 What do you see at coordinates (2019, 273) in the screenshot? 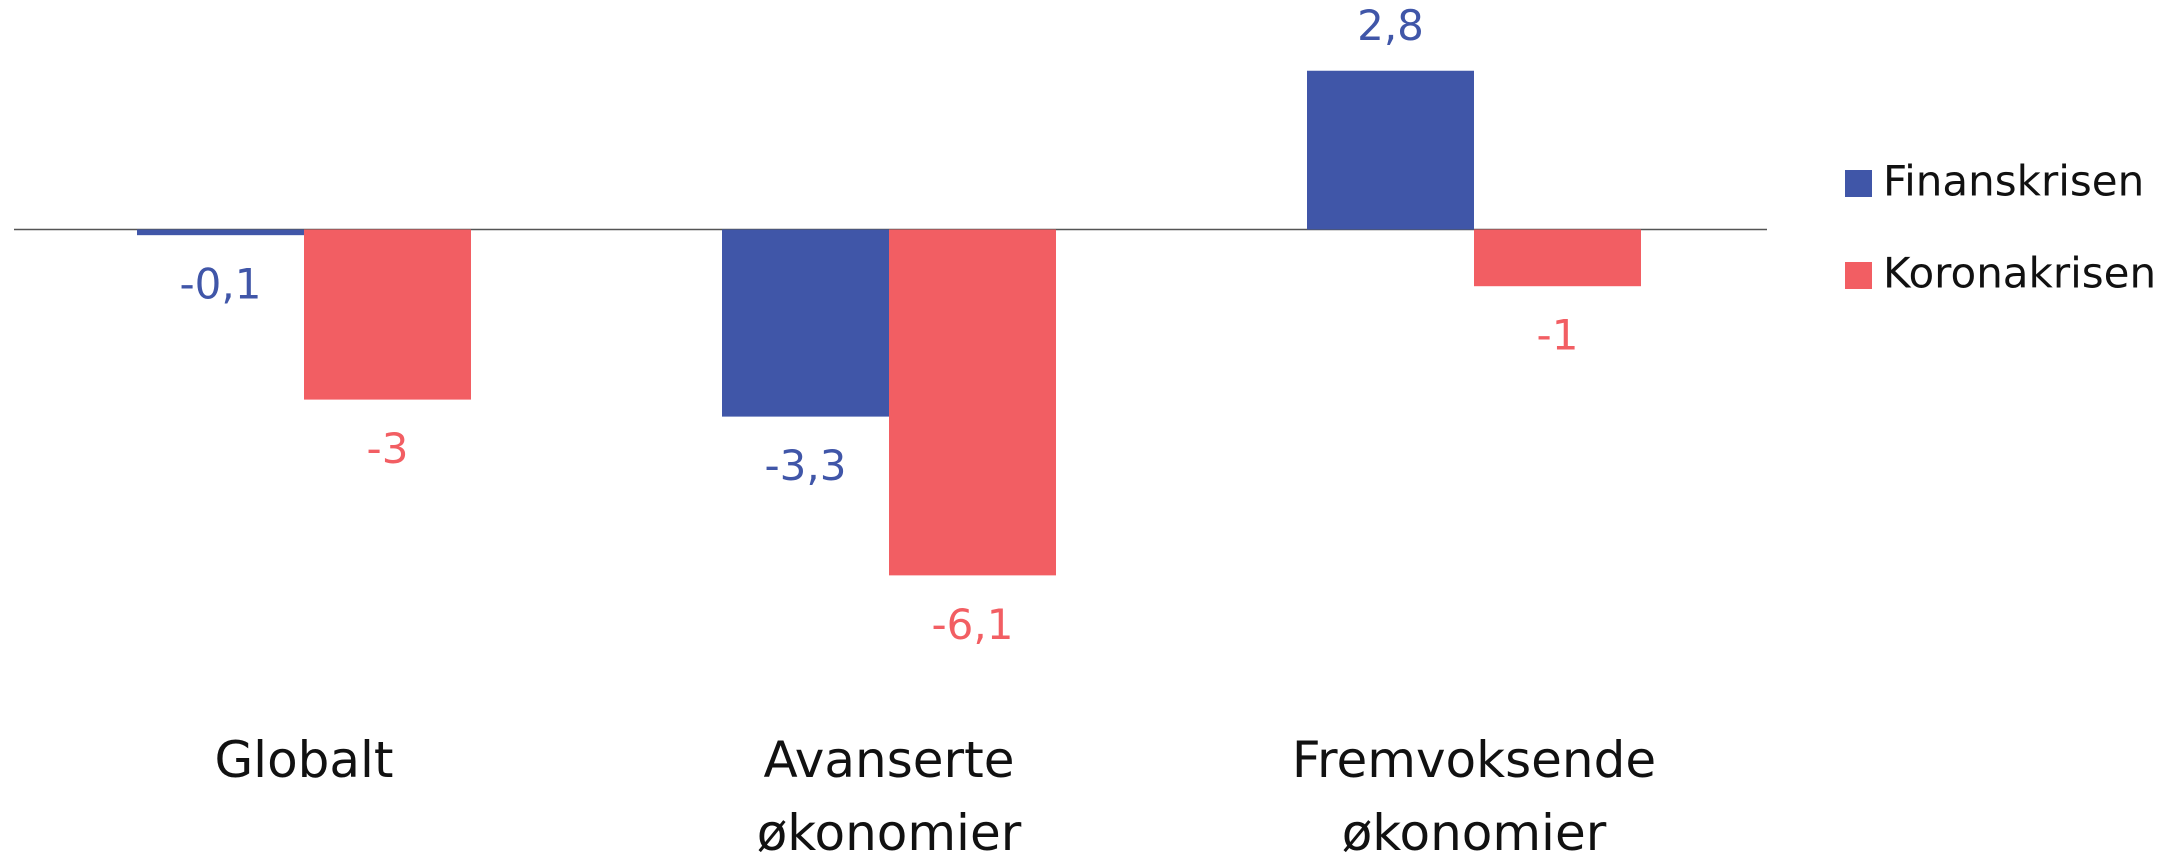
I see `legend-label: Koronakrisen` at bounding box center [2019, 273].